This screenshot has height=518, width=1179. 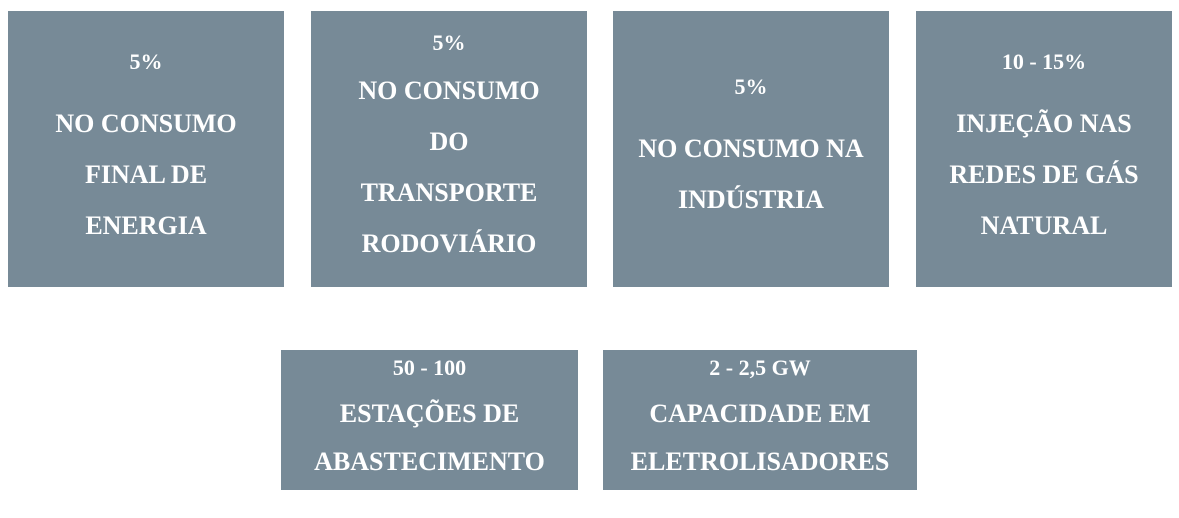 What do you see at coordinates (429, 367) in the screenshot?
I see `tile-value: 50 - 100` at bounding box center [429, 367].